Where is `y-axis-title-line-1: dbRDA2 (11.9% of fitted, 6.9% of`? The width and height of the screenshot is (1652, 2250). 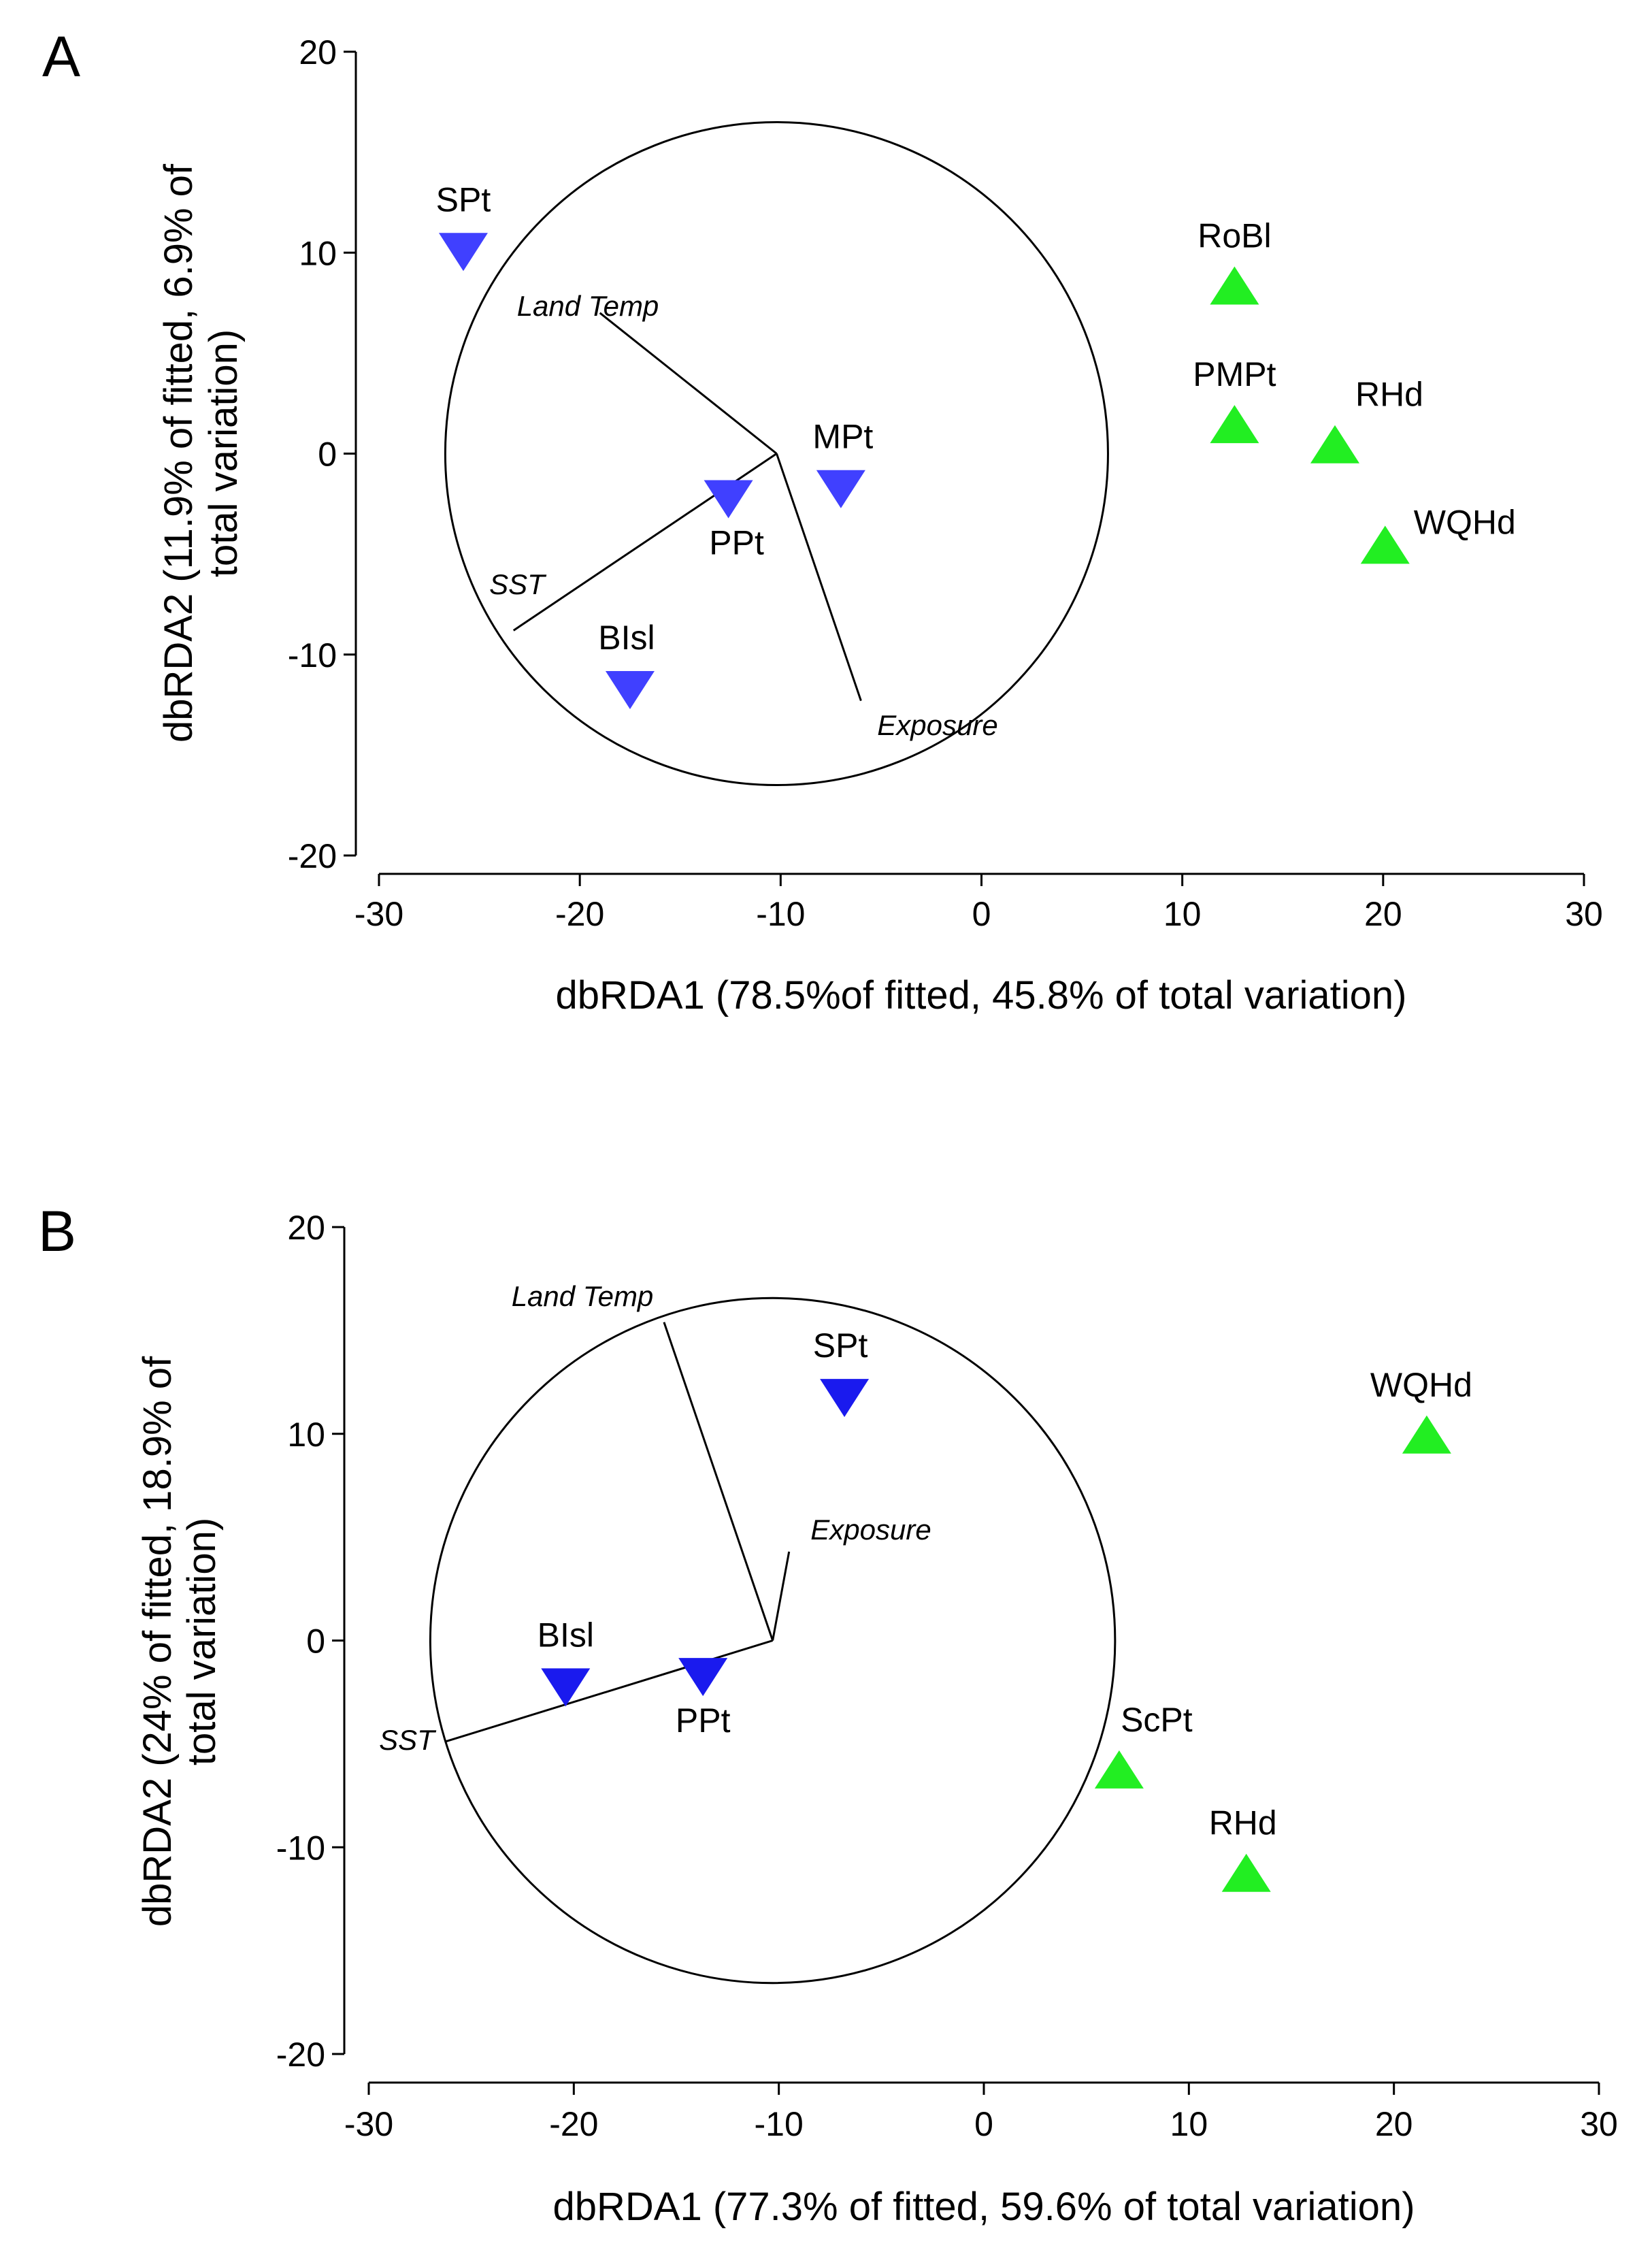 y-axis-title-line-1: dbRDA2 (11.9% of fitted, 6.9% of is located at coordinates (179, 453).